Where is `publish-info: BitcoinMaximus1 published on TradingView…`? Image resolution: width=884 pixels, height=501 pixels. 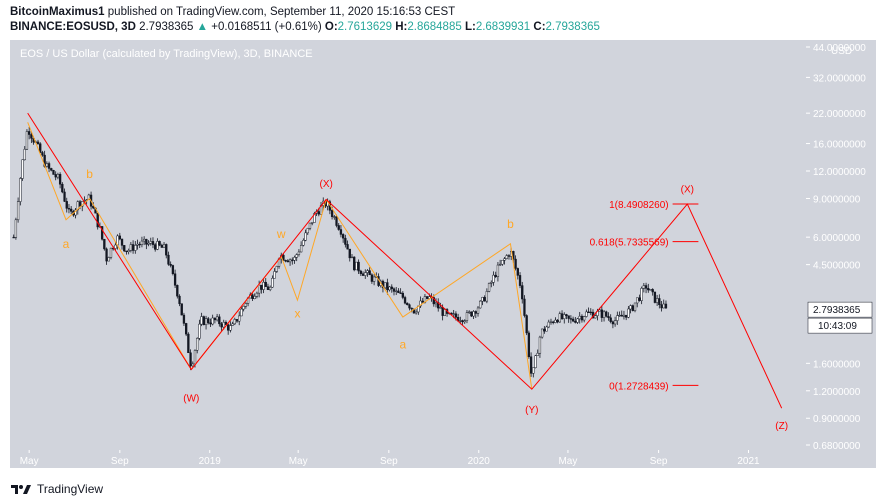
publish-info: BitcoinMaximus1 published on TradingView… is located at coordinates (232, 12).